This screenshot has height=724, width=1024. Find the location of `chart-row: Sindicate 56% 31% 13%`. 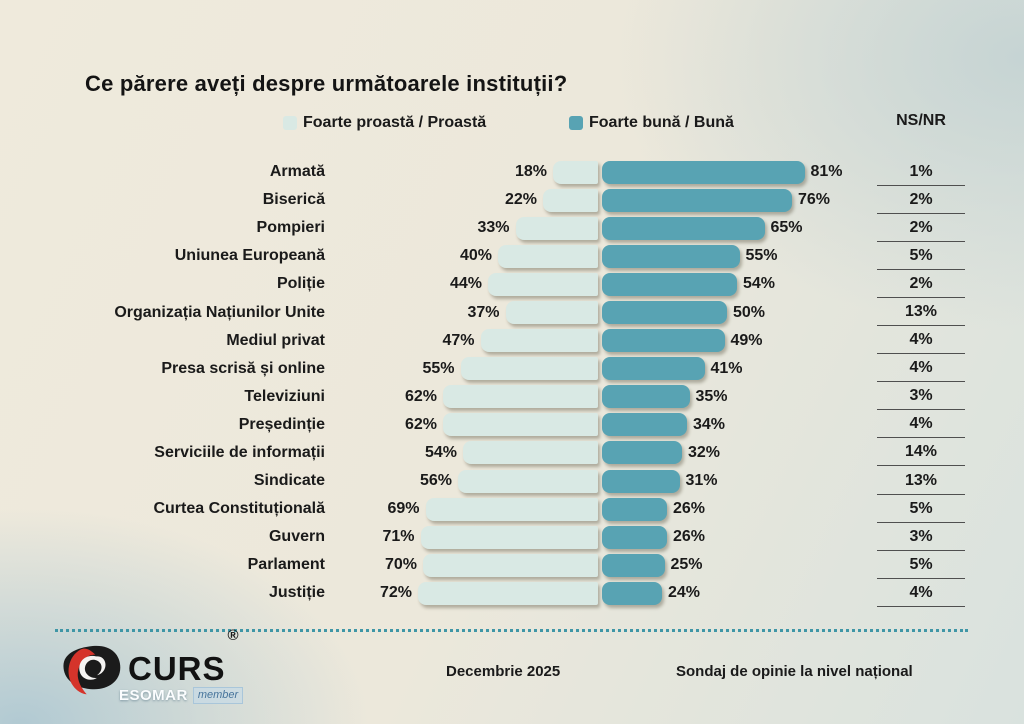

chart-row: Sindicate 56% 31% 13% is located at coordinates (512, 481).